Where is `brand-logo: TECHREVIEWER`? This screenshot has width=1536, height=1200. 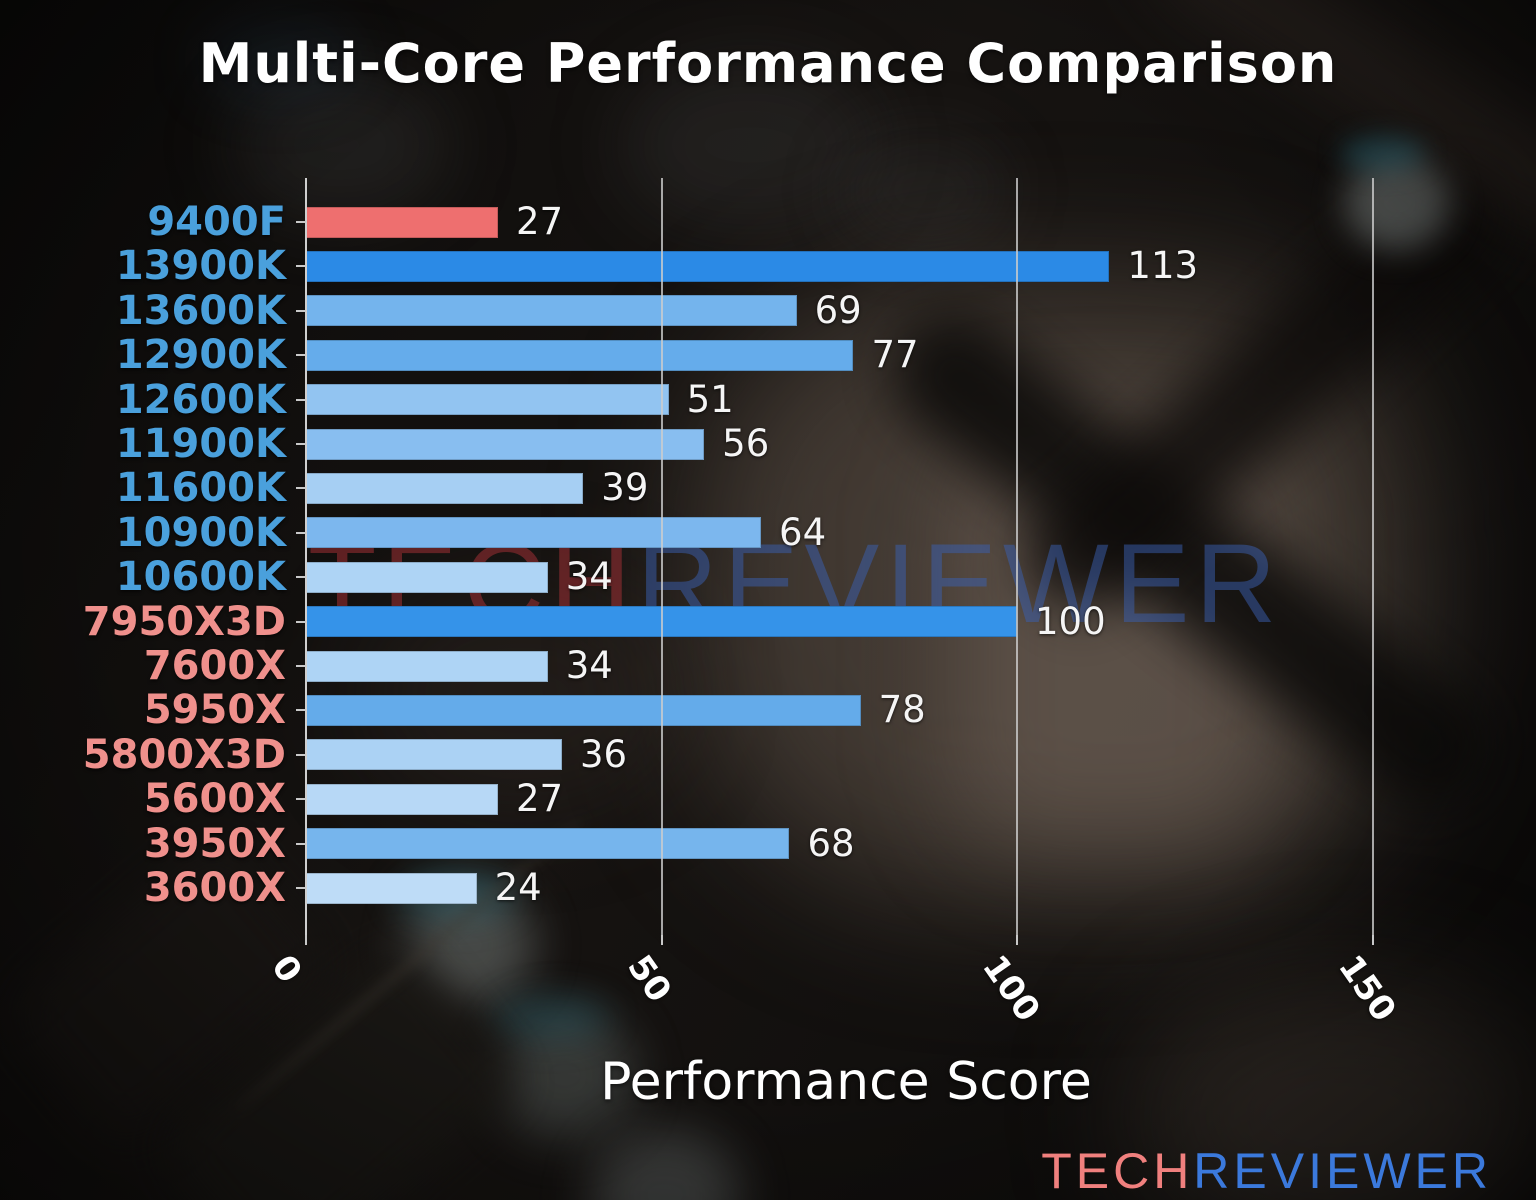
brand-logo: TECHREVIEWER is located at coordinates (1266, 1171).